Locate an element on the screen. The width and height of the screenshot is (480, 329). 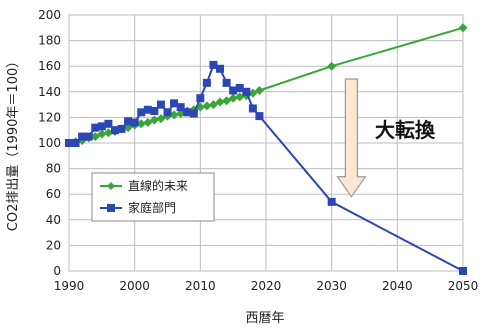
y-tick-label: 100 is located at coordinates (49, 143).